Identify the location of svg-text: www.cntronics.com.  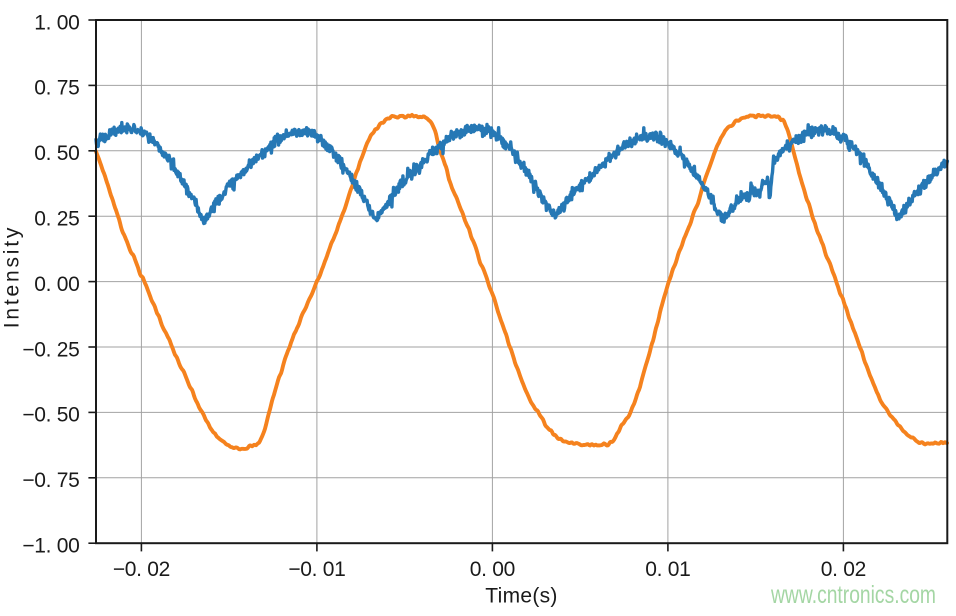
(853, 595).